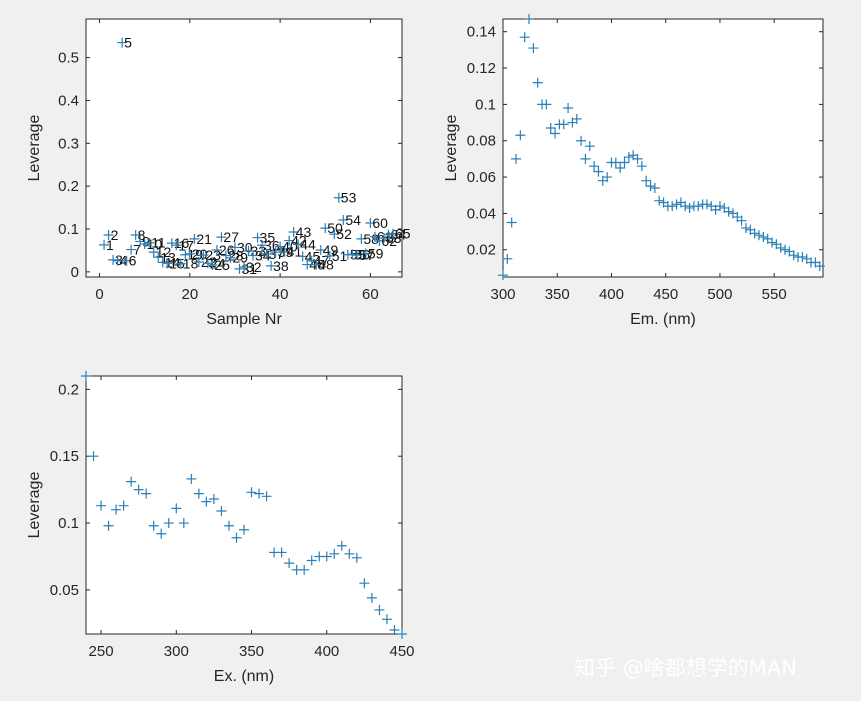  I want to click on data-point-label: 21, so click(204, 239).